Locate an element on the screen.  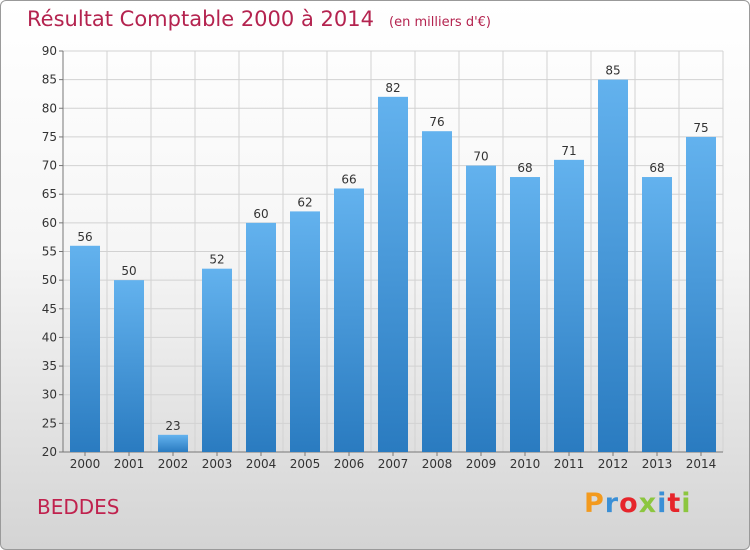
bar-2013 is located at coordinates (657, 314).